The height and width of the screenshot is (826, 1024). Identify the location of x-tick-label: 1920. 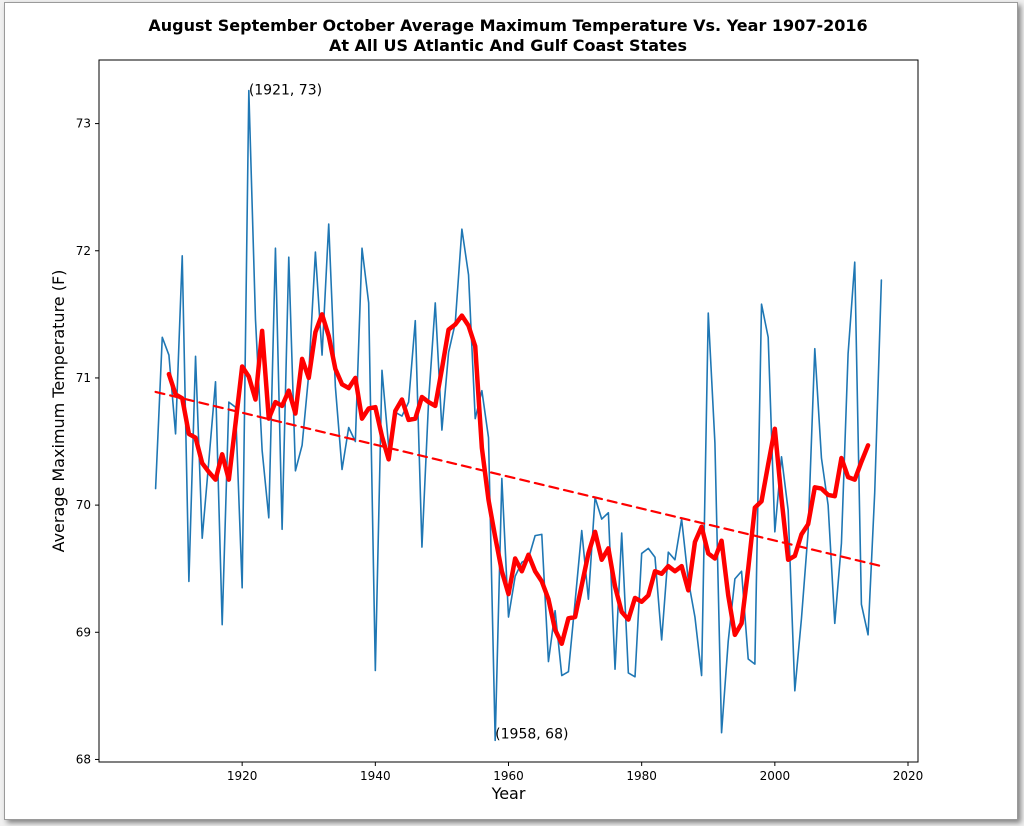
(242, 776).